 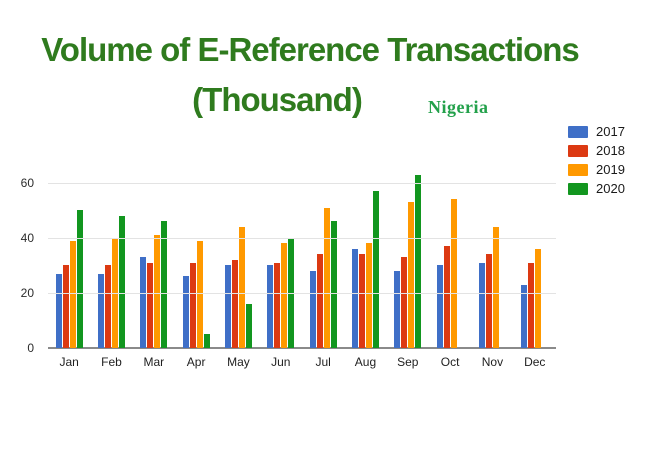 I want to click on bar-group-mar, so click(x=154, y=258).